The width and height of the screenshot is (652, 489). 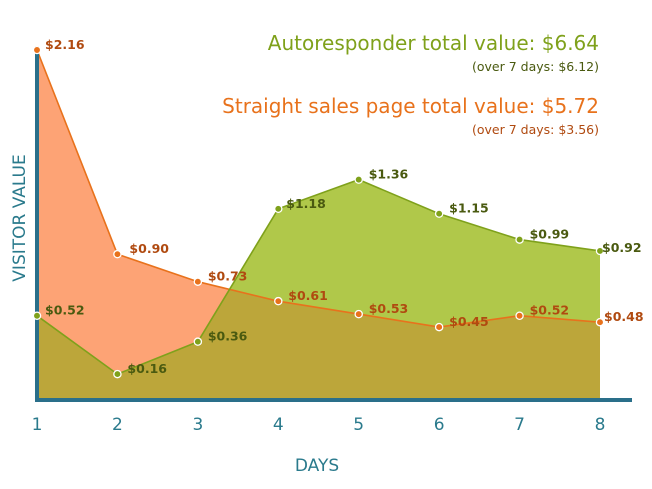 I want to click on autoresponder-data-label: $0.52, so click(x=65, y=310).